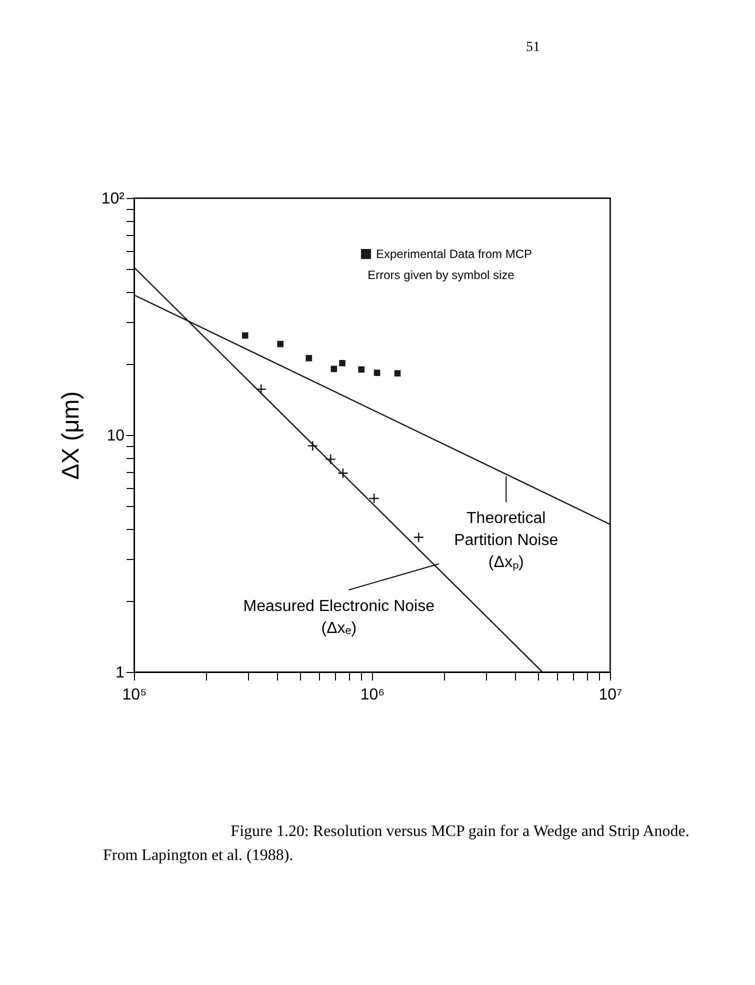  What do you see at coordinates (339, 617) in the screenshot?
I see `annotation: Measured Electronic Noise (Δxₑ)` at bounding box center [339, 617].